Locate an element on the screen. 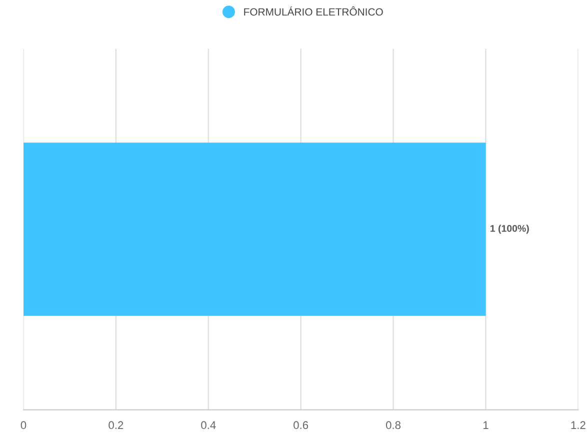  x-tick-label: 0.4 is located at coordinates (208, 425).